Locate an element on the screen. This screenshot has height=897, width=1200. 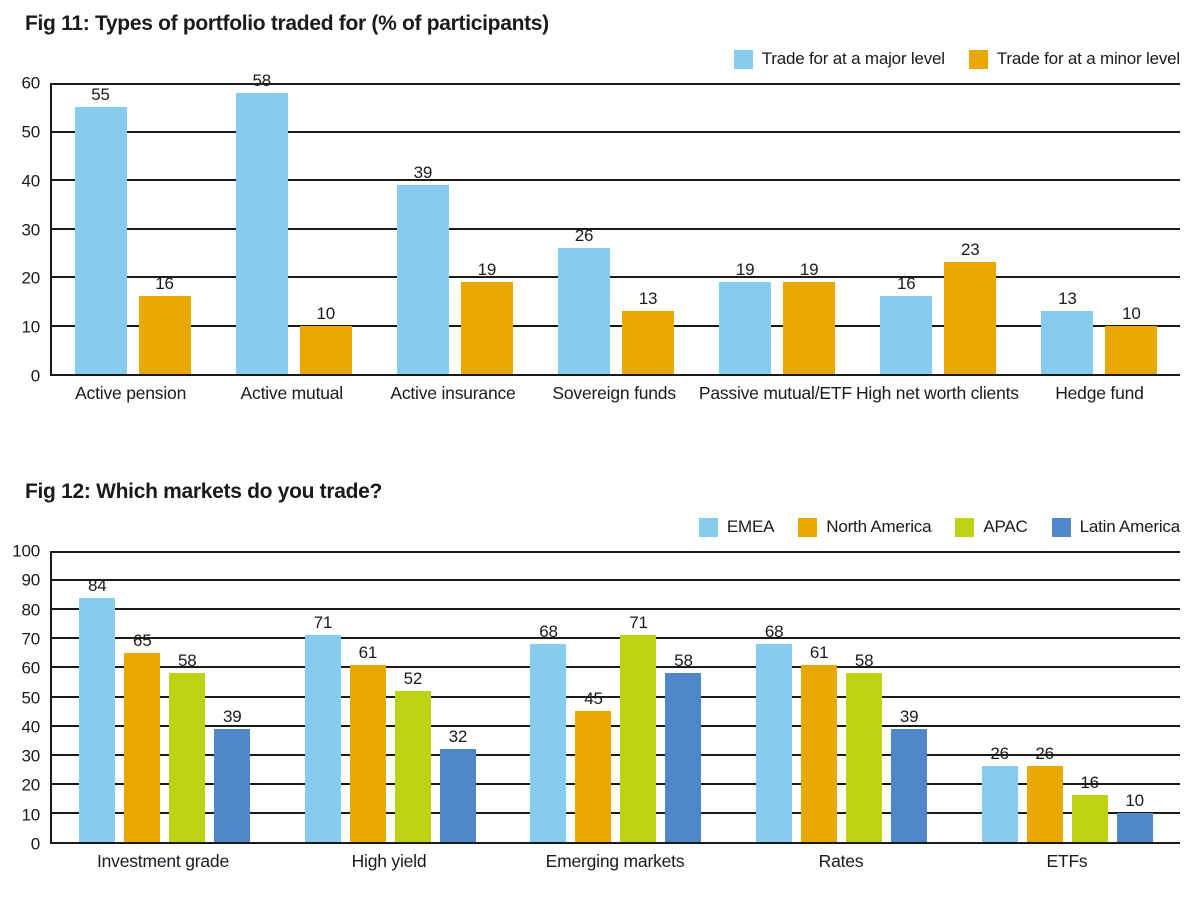
x-category-label: Investment grade is located at coordinates (162, 861).